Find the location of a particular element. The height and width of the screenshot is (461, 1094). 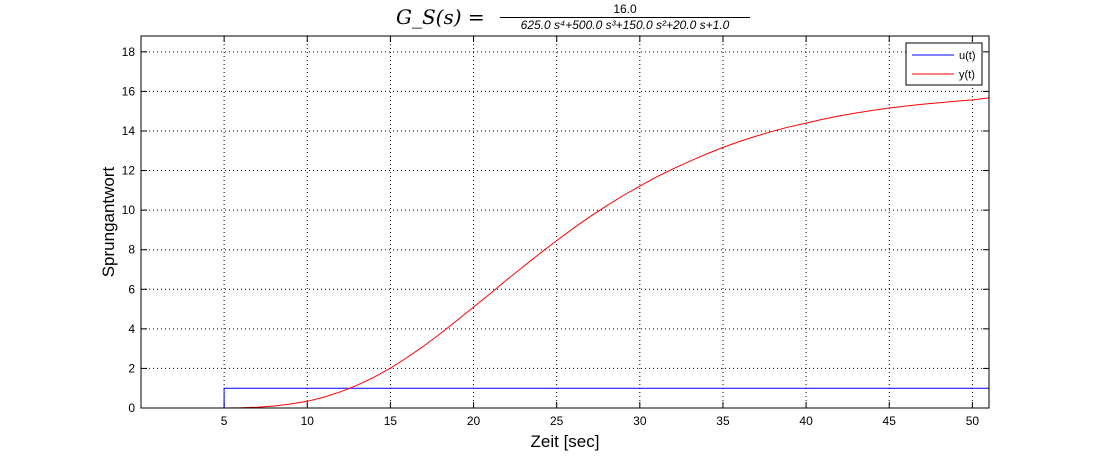

x-axis-label: Zeit [sec] is located at coordinates (565, 441).